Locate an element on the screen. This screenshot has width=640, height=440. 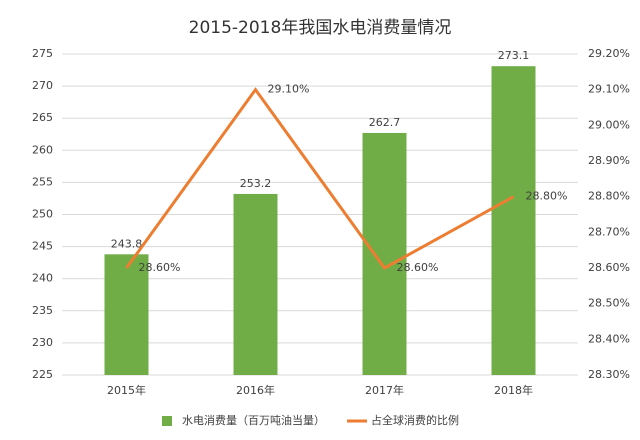
bar-value-label: 253.2 is located at coordinates (256, 183).